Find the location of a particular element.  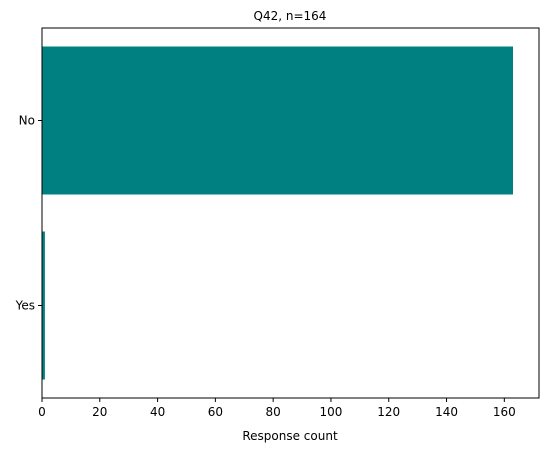

y-axis-ticks: No Yes is located at coordinates (28, 213).